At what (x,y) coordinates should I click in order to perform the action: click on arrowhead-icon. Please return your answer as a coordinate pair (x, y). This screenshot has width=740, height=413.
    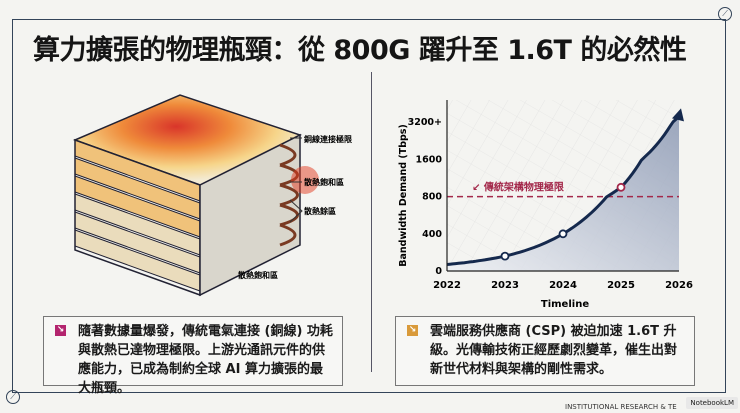
    Looking at the image, I should click on (678, 115).